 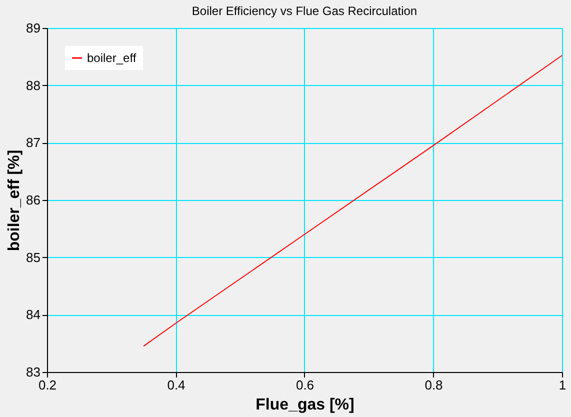 I want to click on y-tick-label: 87, so click(x=33, y=142).